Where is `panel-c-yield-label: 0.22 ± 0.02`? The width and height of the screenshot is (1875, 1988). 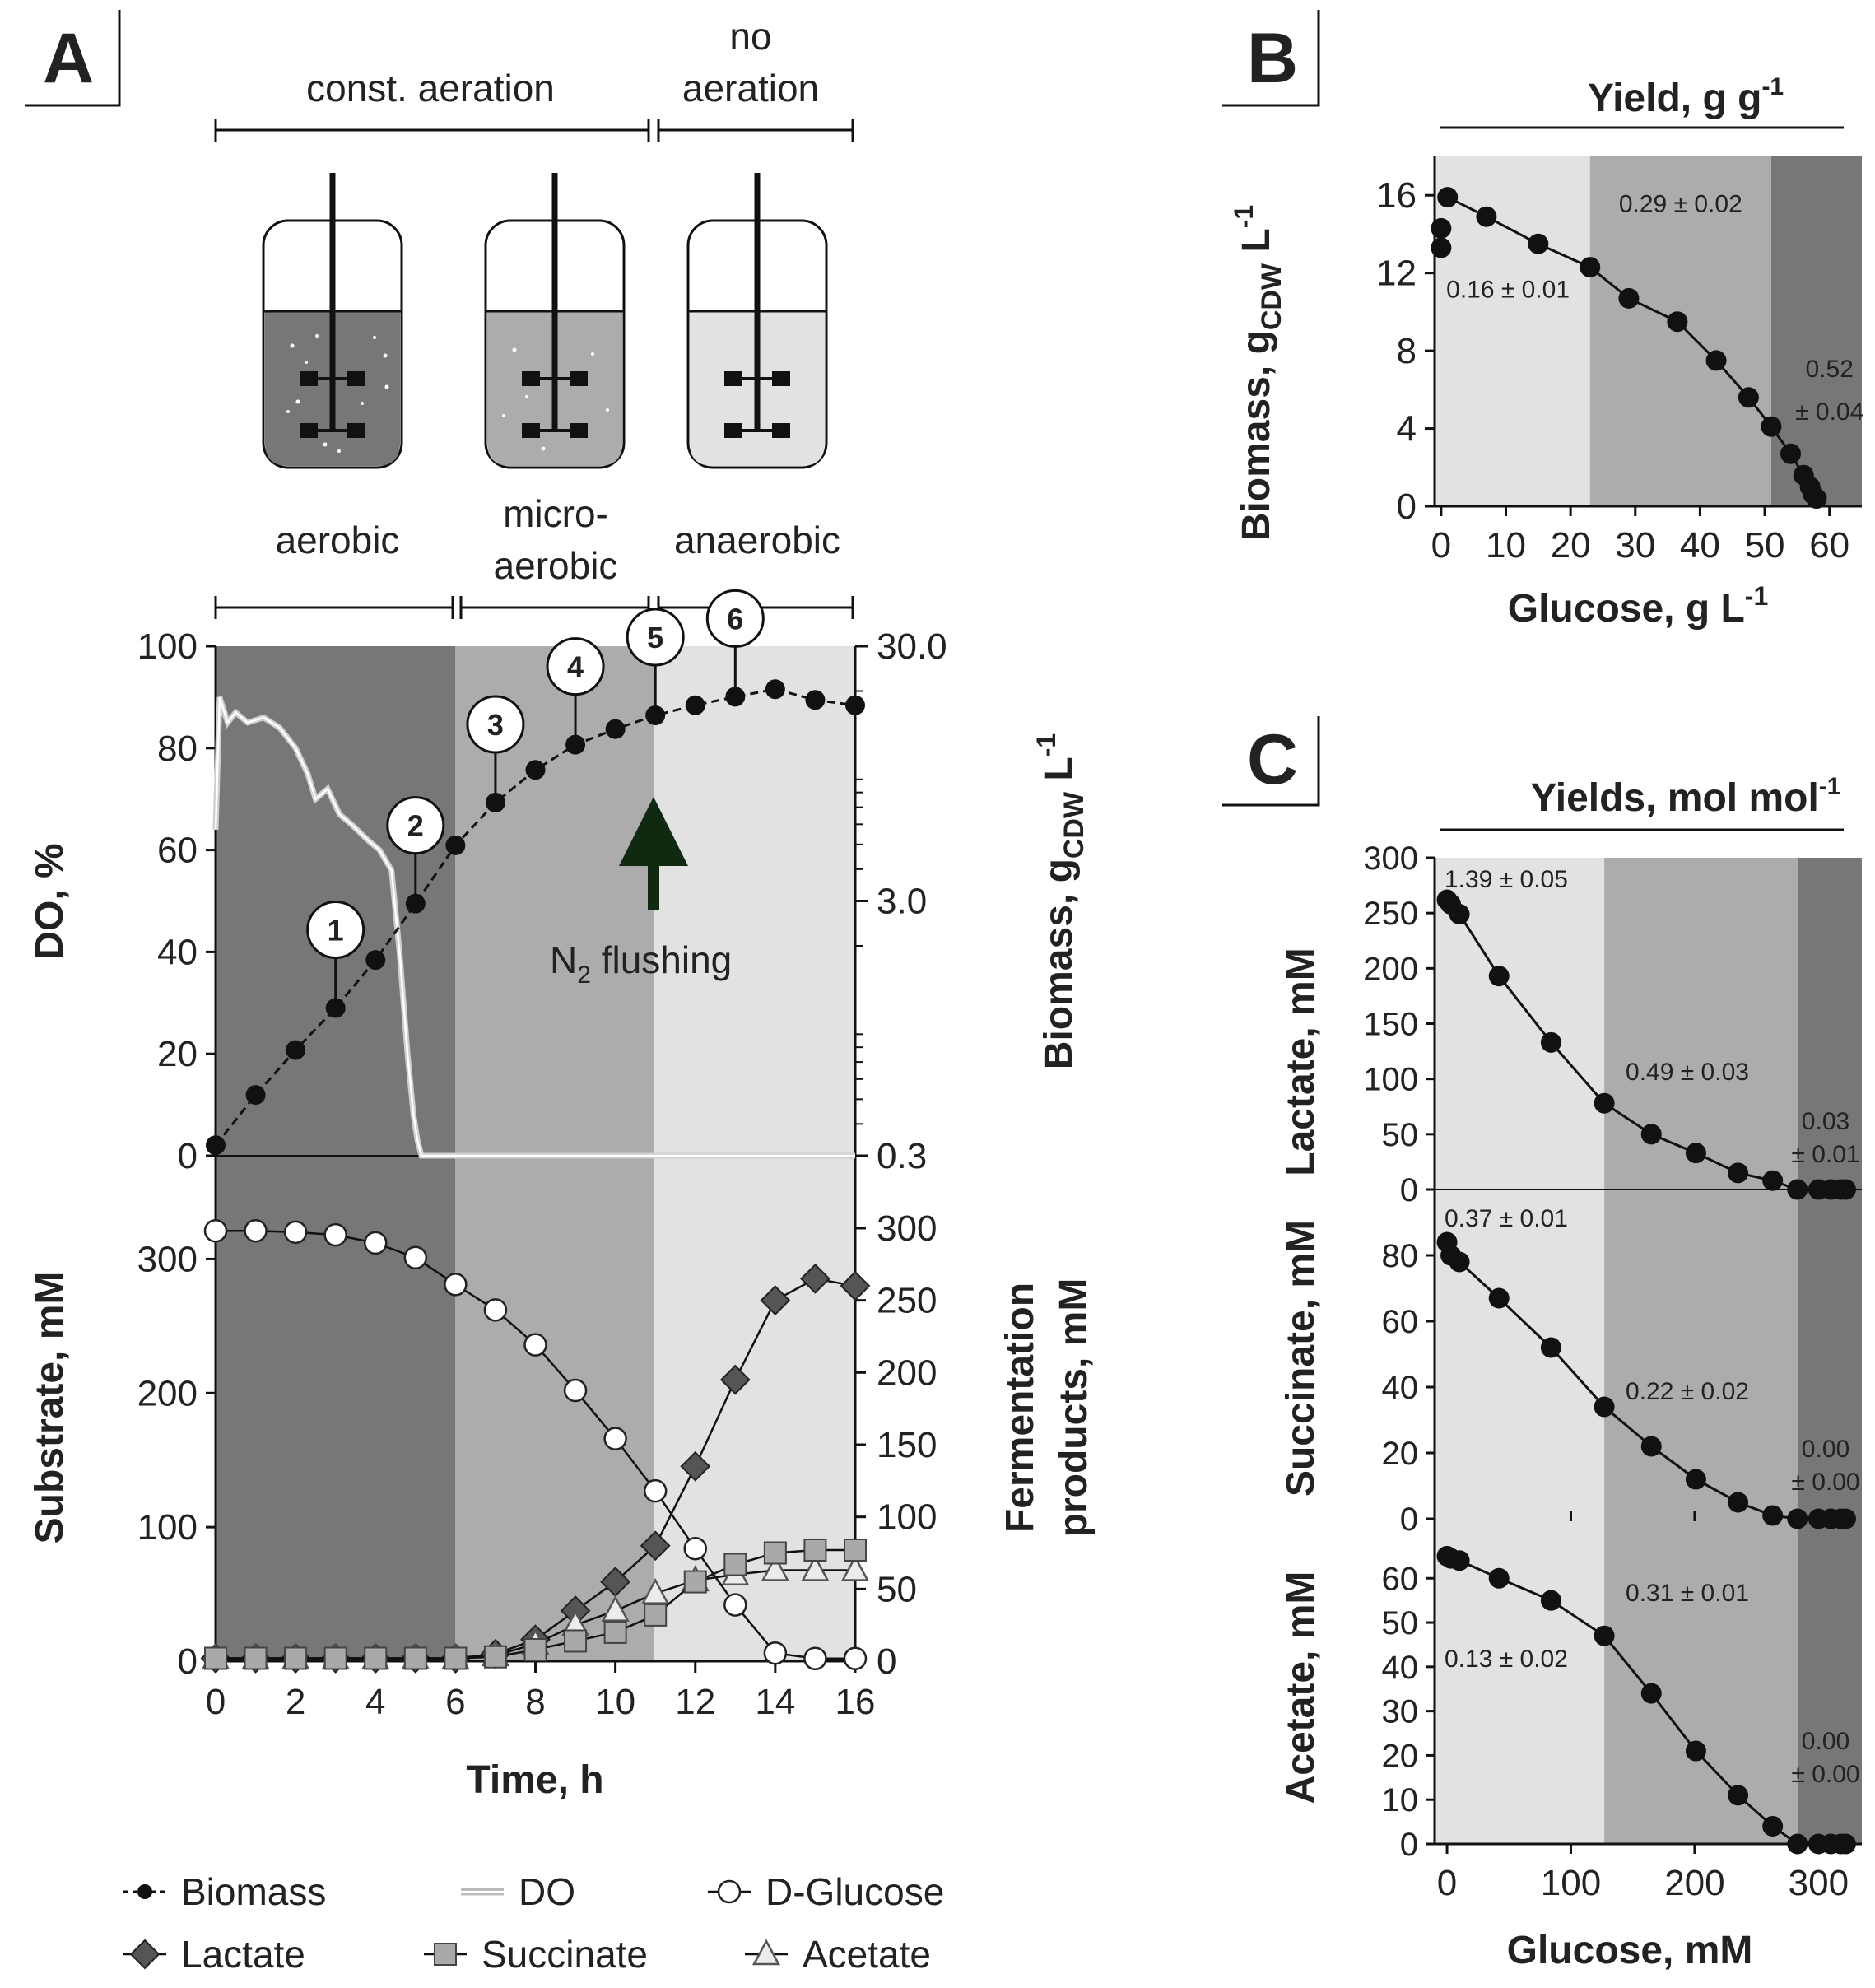 panel-c-yield-label: 0.22 ± 0.02 is located at coordinates (1688, 1391).